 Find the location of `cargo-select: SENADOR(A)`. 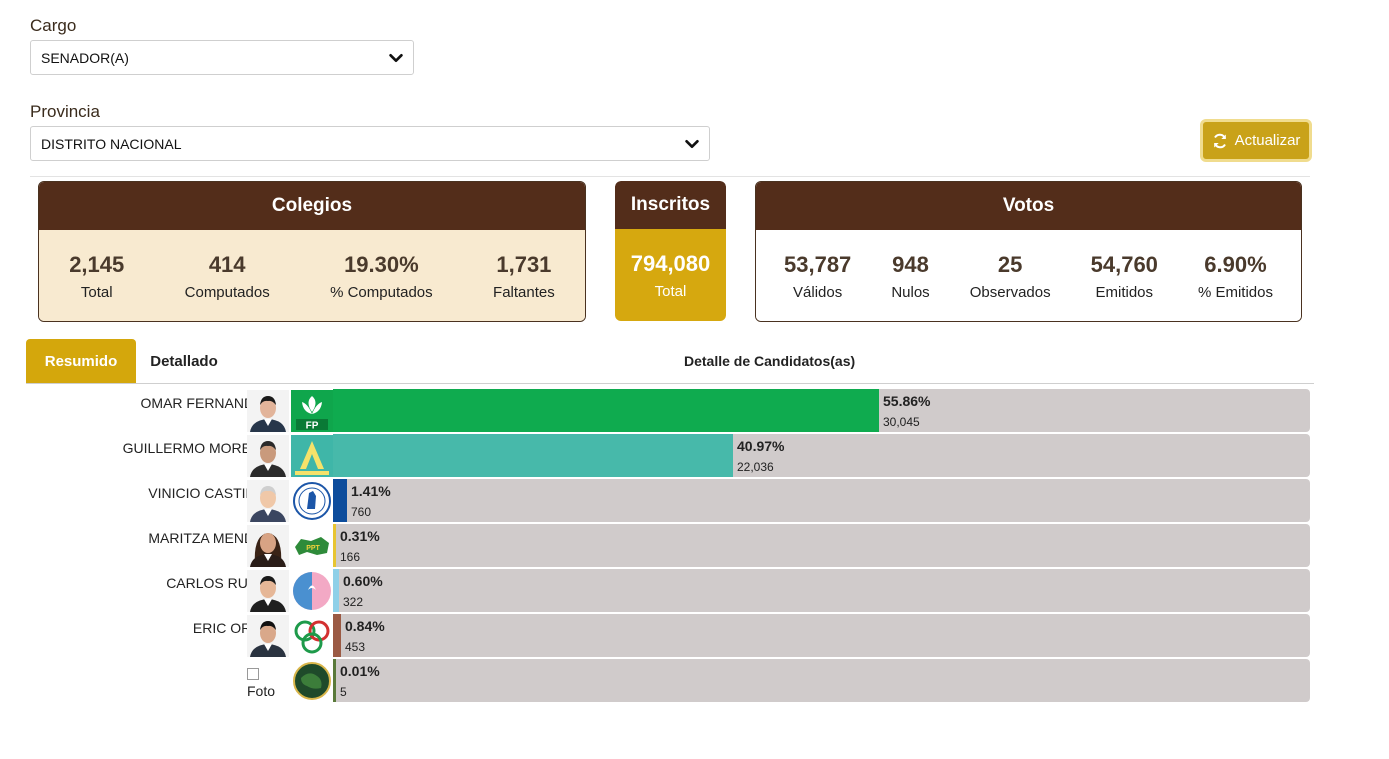

cargo-select: SENADOR(A) is located at coordinates (222, 57).